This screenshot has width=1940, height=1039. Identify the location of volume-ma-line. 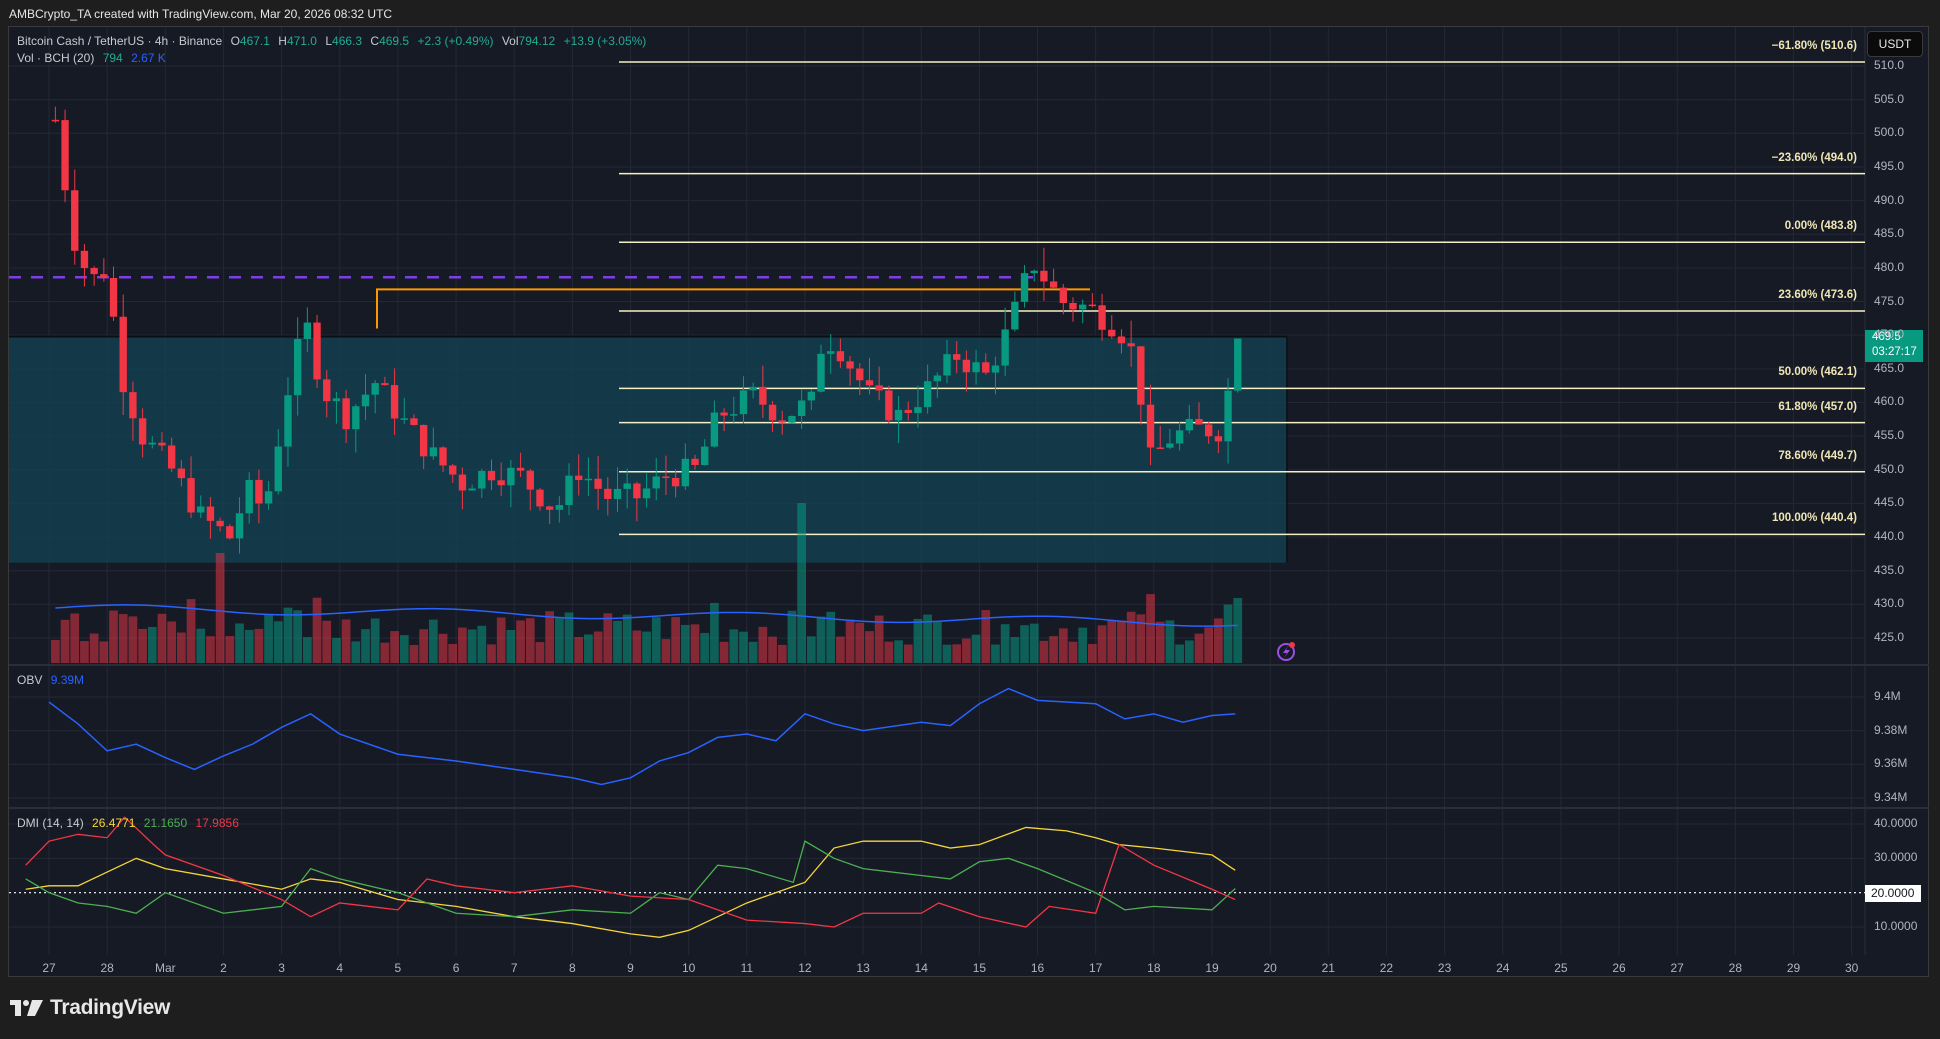
(646, 615).